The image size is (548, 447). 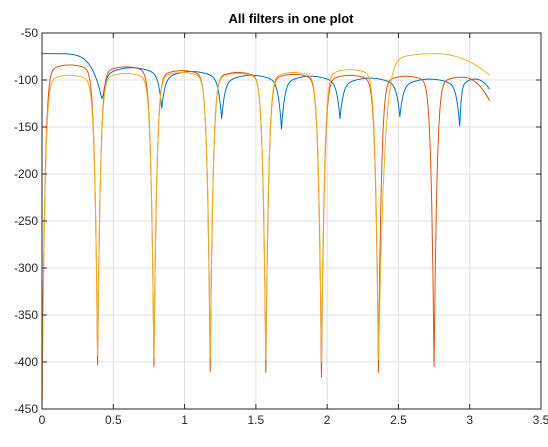 I want to click on x-tick-label: 2, so click(x=327, y=420).